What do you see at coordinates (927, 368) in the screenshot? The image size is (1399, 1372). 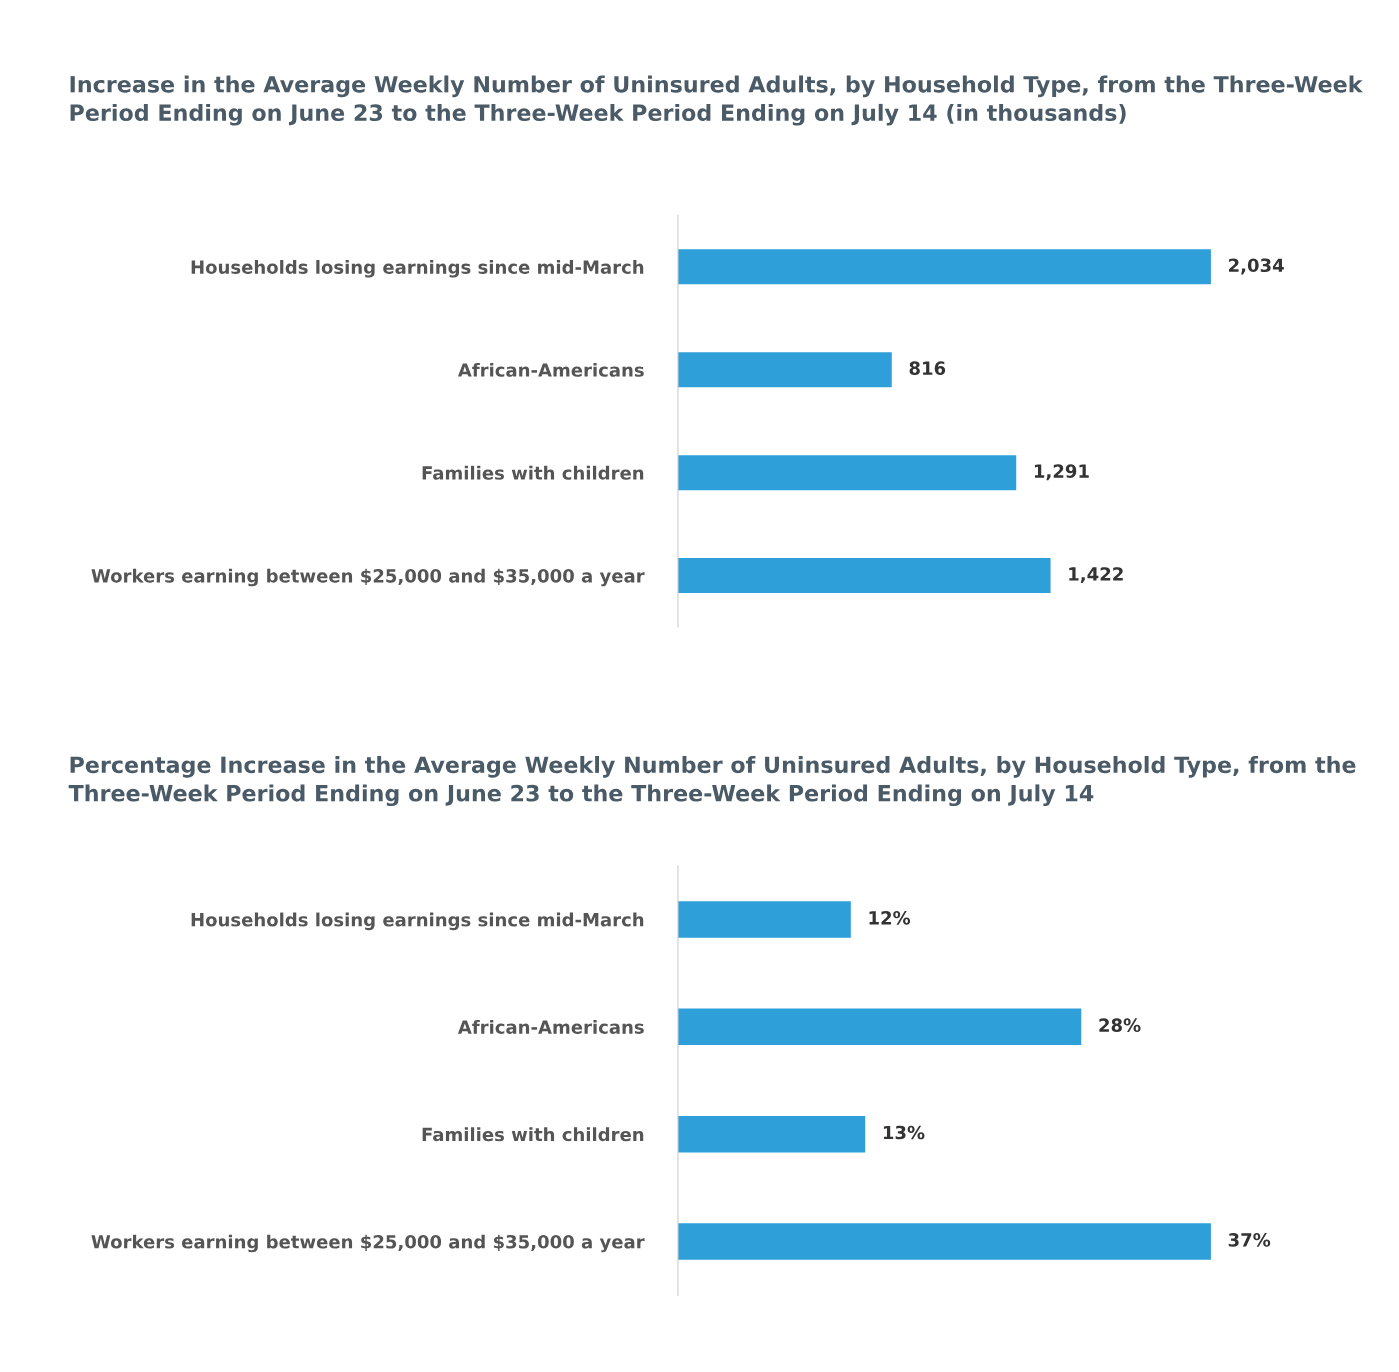 I see `data-label: 816` at bounding box center [927, 368].